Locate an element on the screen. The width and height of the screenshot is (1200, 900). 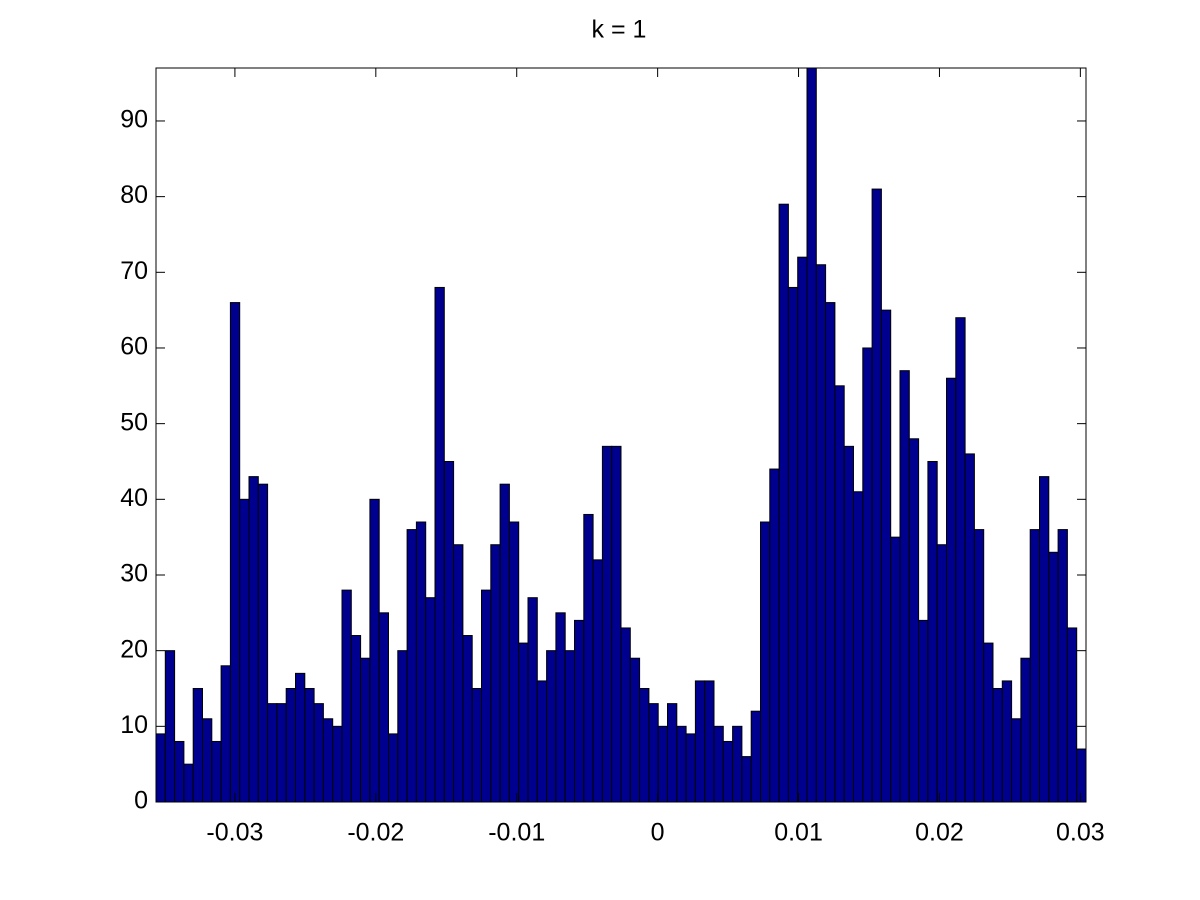
y-tick-label: 10 is located at coordinates (134, 725).